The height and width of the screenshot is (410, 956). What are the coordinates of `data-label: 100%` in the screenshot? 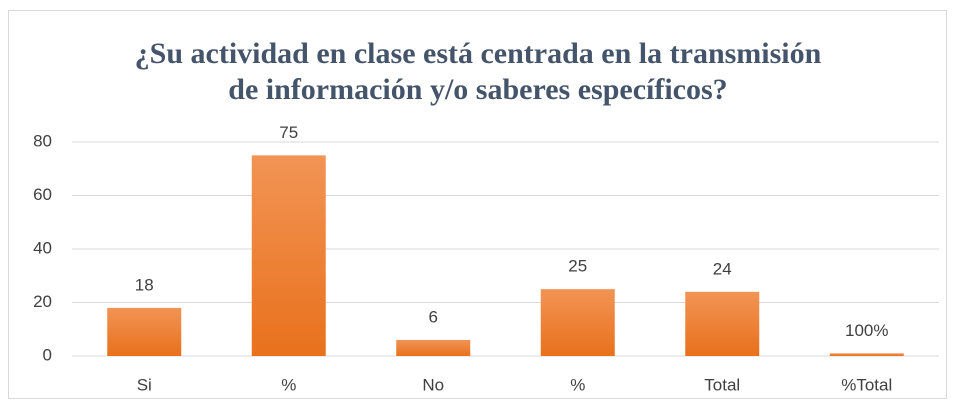 It's located at (866, 330).